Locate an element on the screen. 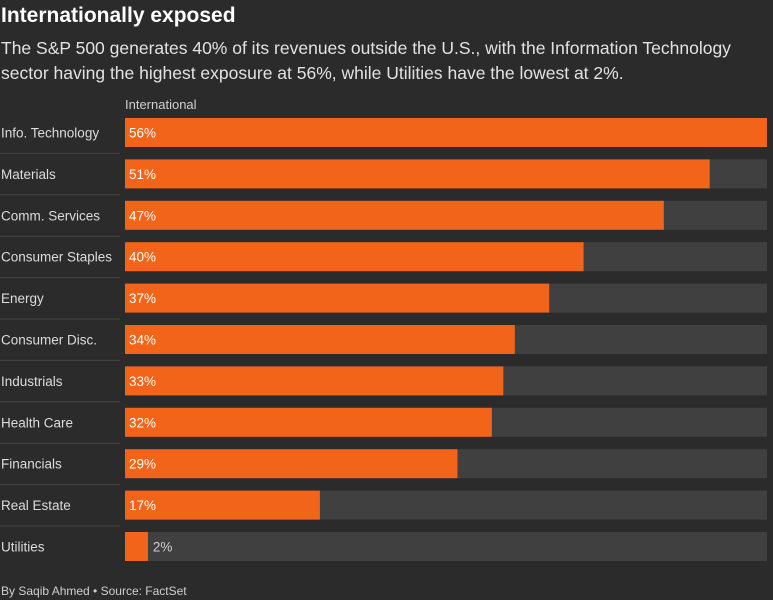  value-label: 34% is located at coordinates (142, 340).